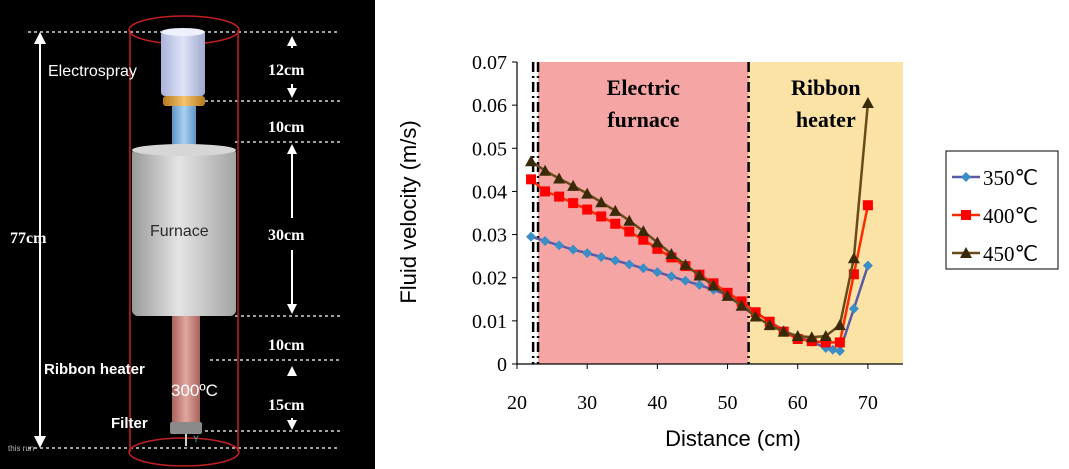 The height and width of the screenshot is (469, 1069). What do you see at coordinates (21, 448) in the screenshot?
I see `label-corner-text: this run` at bounding box center [21, 448].